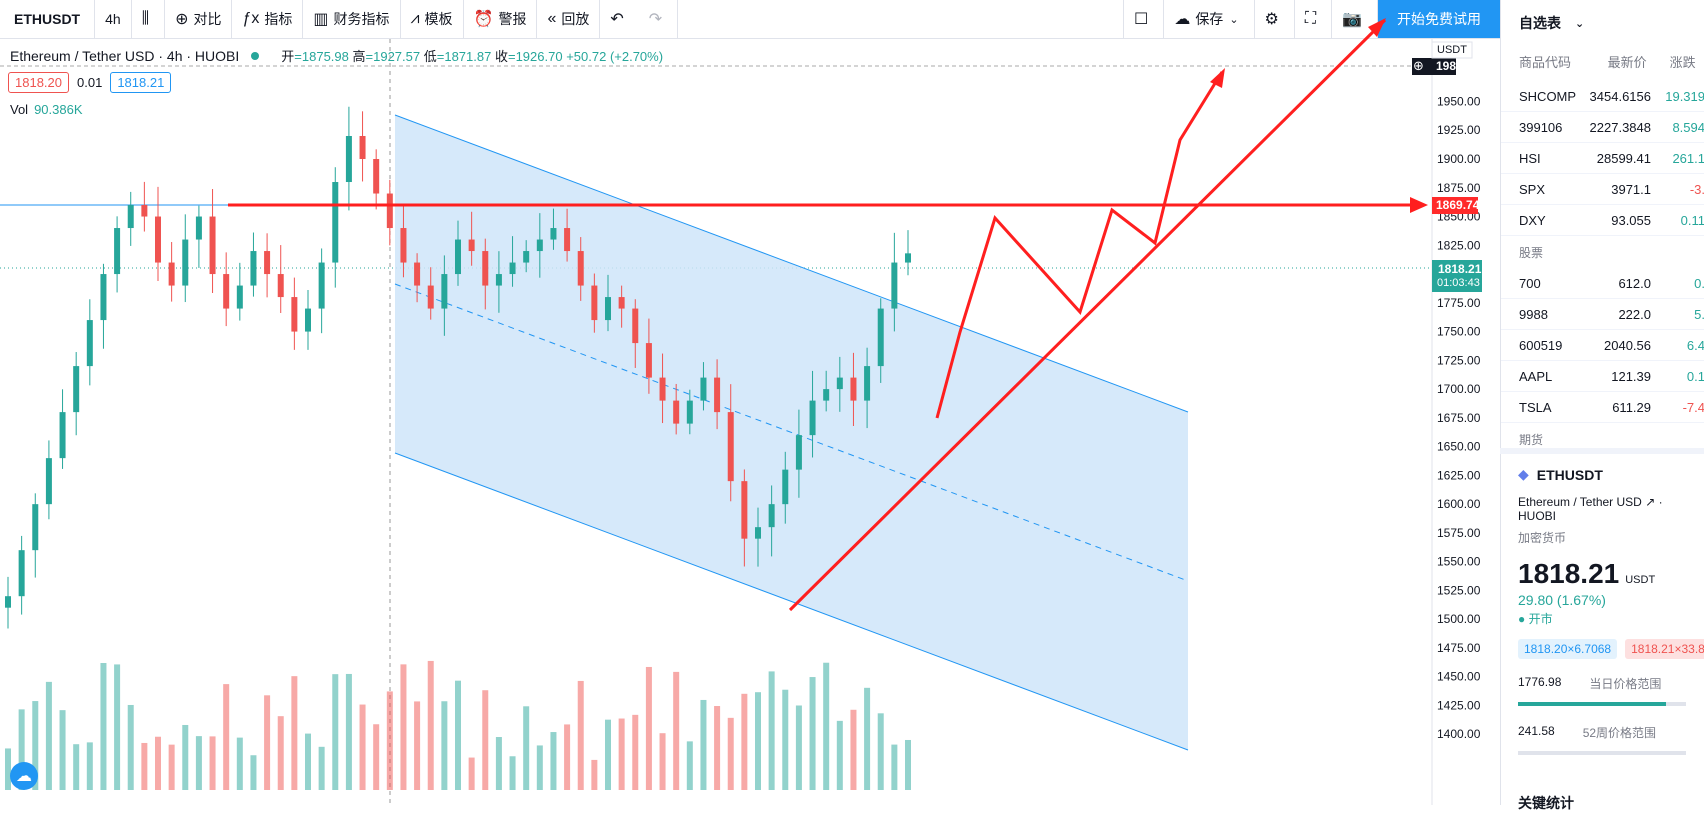 This screenshot has width=1704, height=813. What do you see at coordinates (1217, 78) in the screenshot?
I see `projection-arrowhead` at bounding box center [1217, 78].